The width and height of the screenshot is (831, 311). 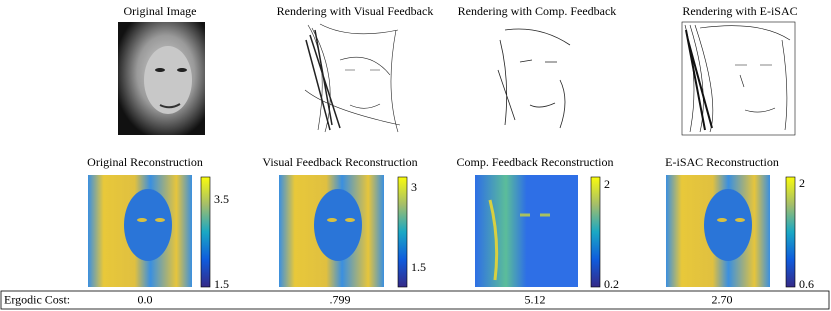 What do you see at coordinates (722, 299) in the screenshot?
I see `table-value: 2.70` at bounding box center [722, 299].